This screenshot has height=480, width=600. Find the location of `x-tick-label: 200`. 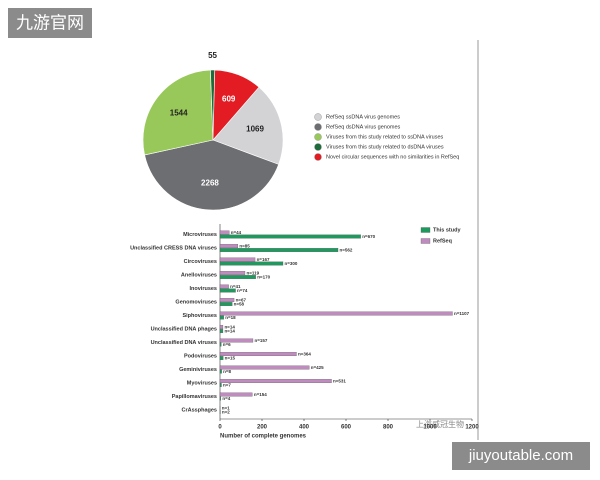

x-tick-label: 200 is located at coordinates (262, 428).